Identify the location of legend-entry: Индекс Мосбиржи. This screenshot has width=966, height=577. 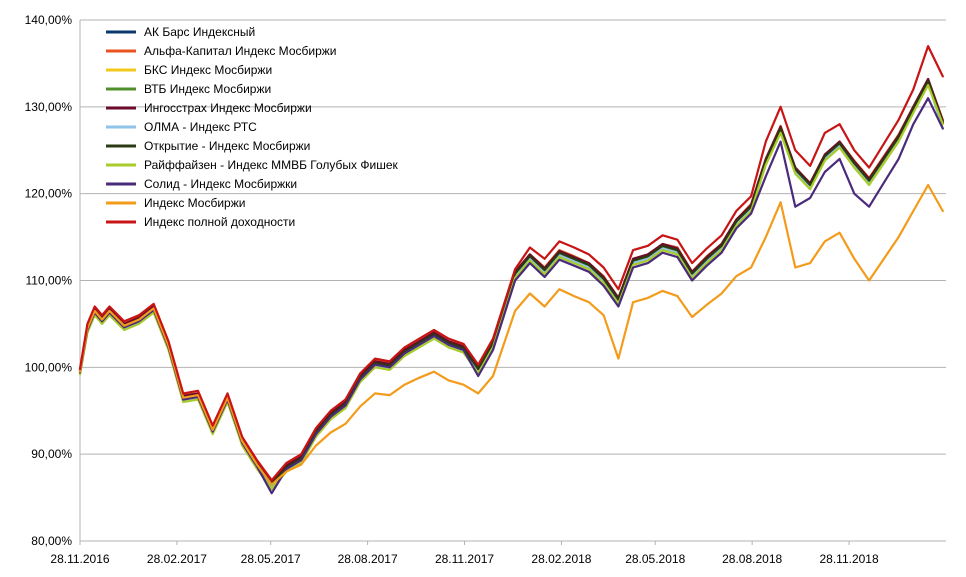
(194, 203).